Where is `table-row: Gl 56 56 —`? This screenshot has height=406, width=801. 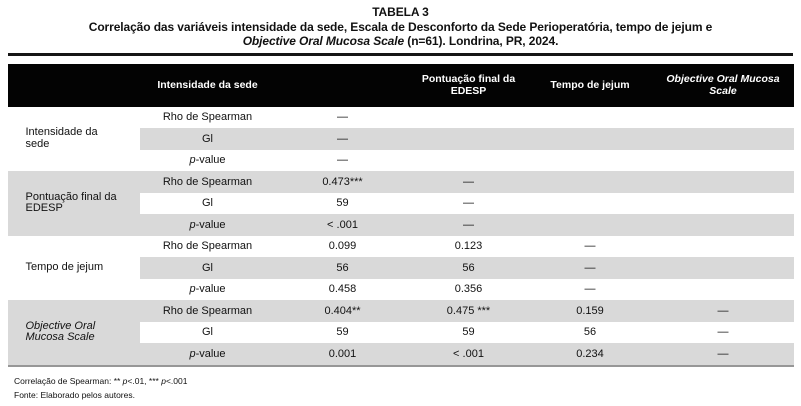
table-row: Gl 56 56 — is located at coordinates (401, 268).